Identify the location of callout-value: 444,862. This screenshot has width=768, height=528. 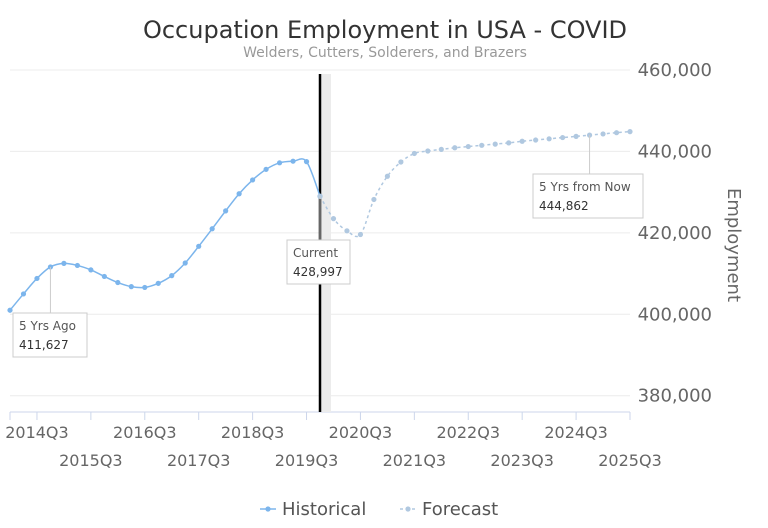
(564, 206).